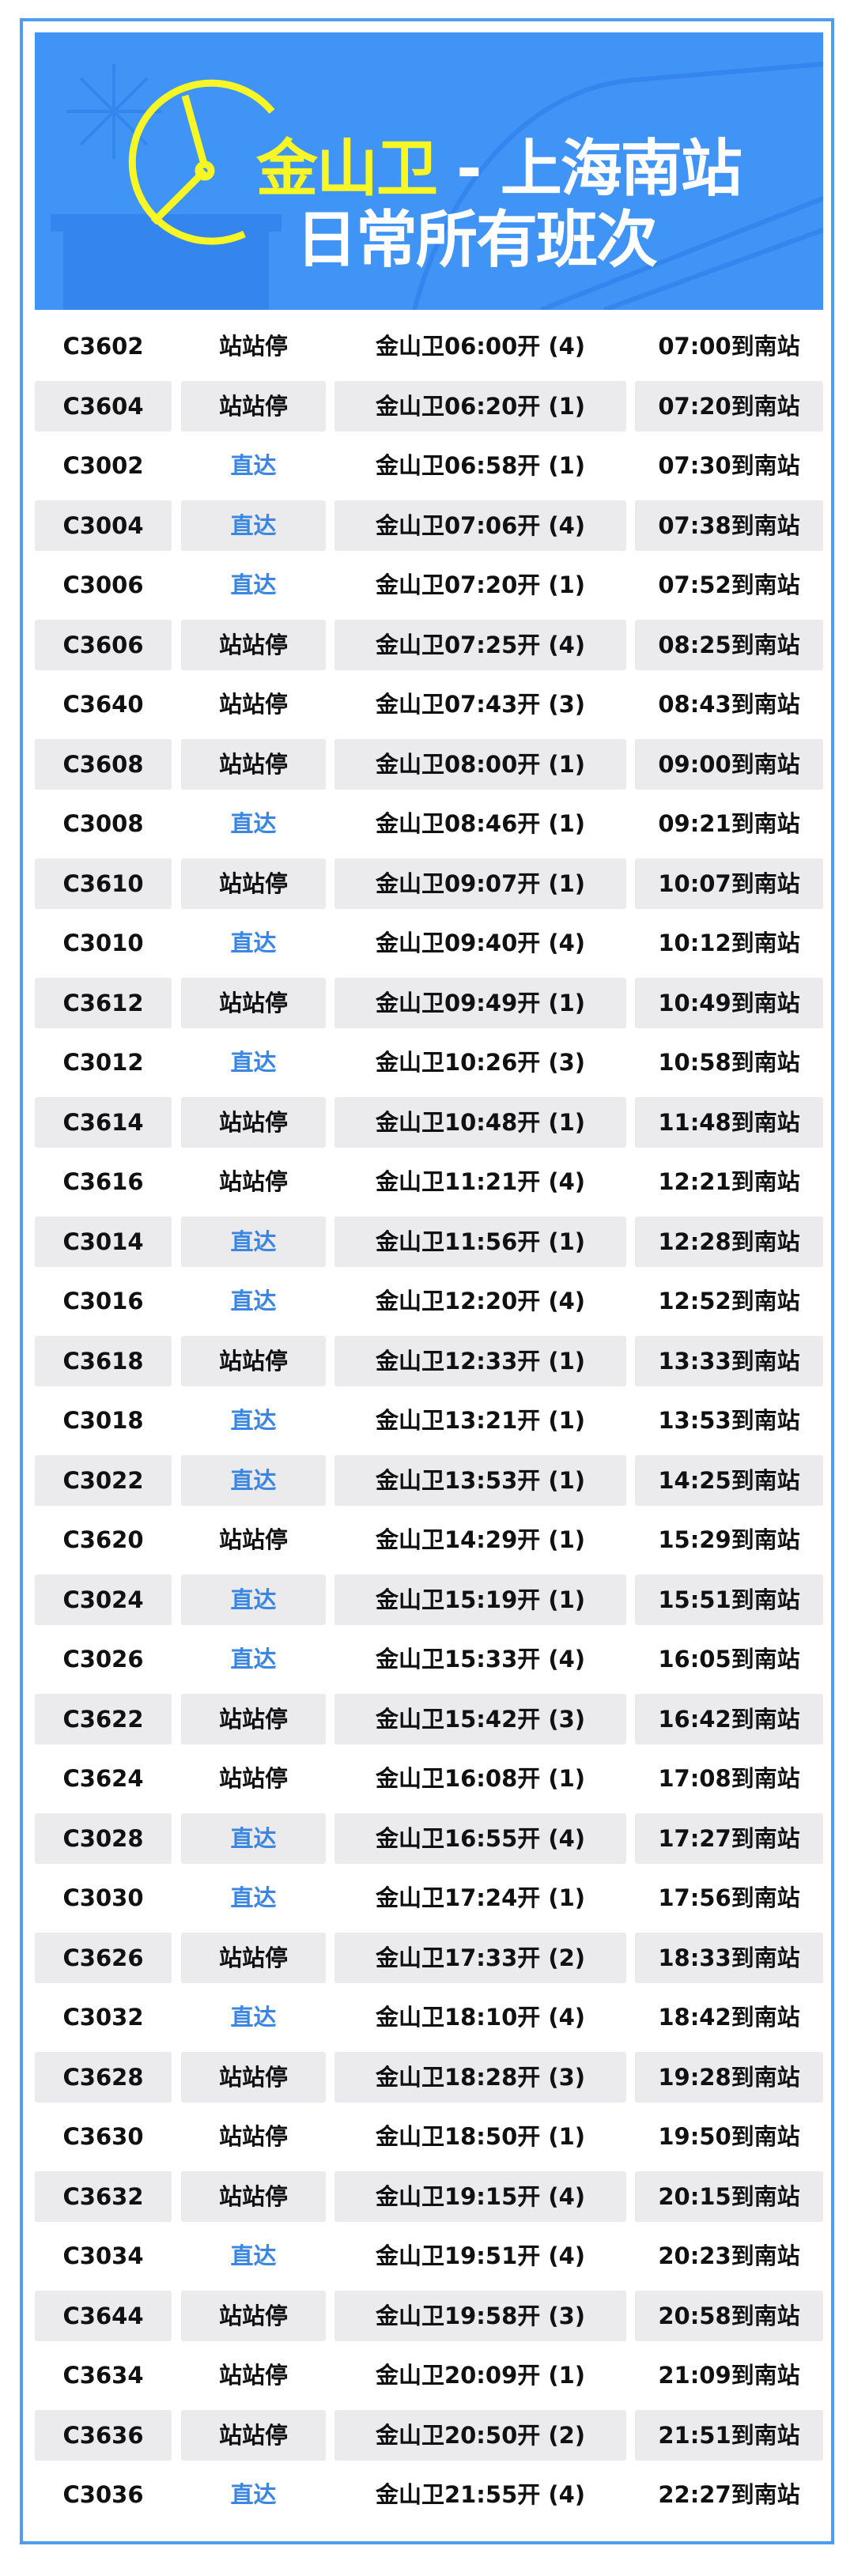 Image resolution: width=854 pixels, height=2576 pixels. Describe the element at coordinates (429, 948) in the screenshot. I see `table-row: C3010 直达 金山卫09:40开 (4) 10:12到南站` at that location.